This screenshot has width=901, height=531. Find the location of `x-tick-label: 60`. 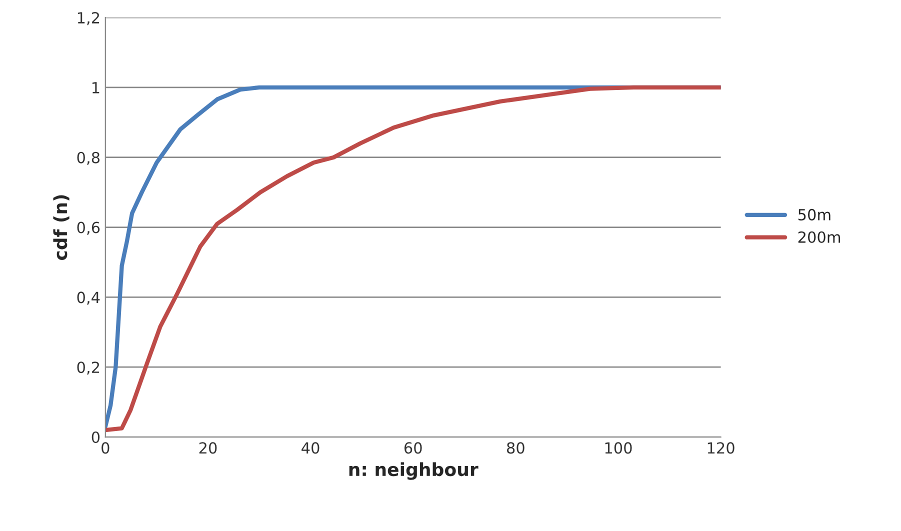

x-tick-label: 60 is located at coordinates (413, 448).